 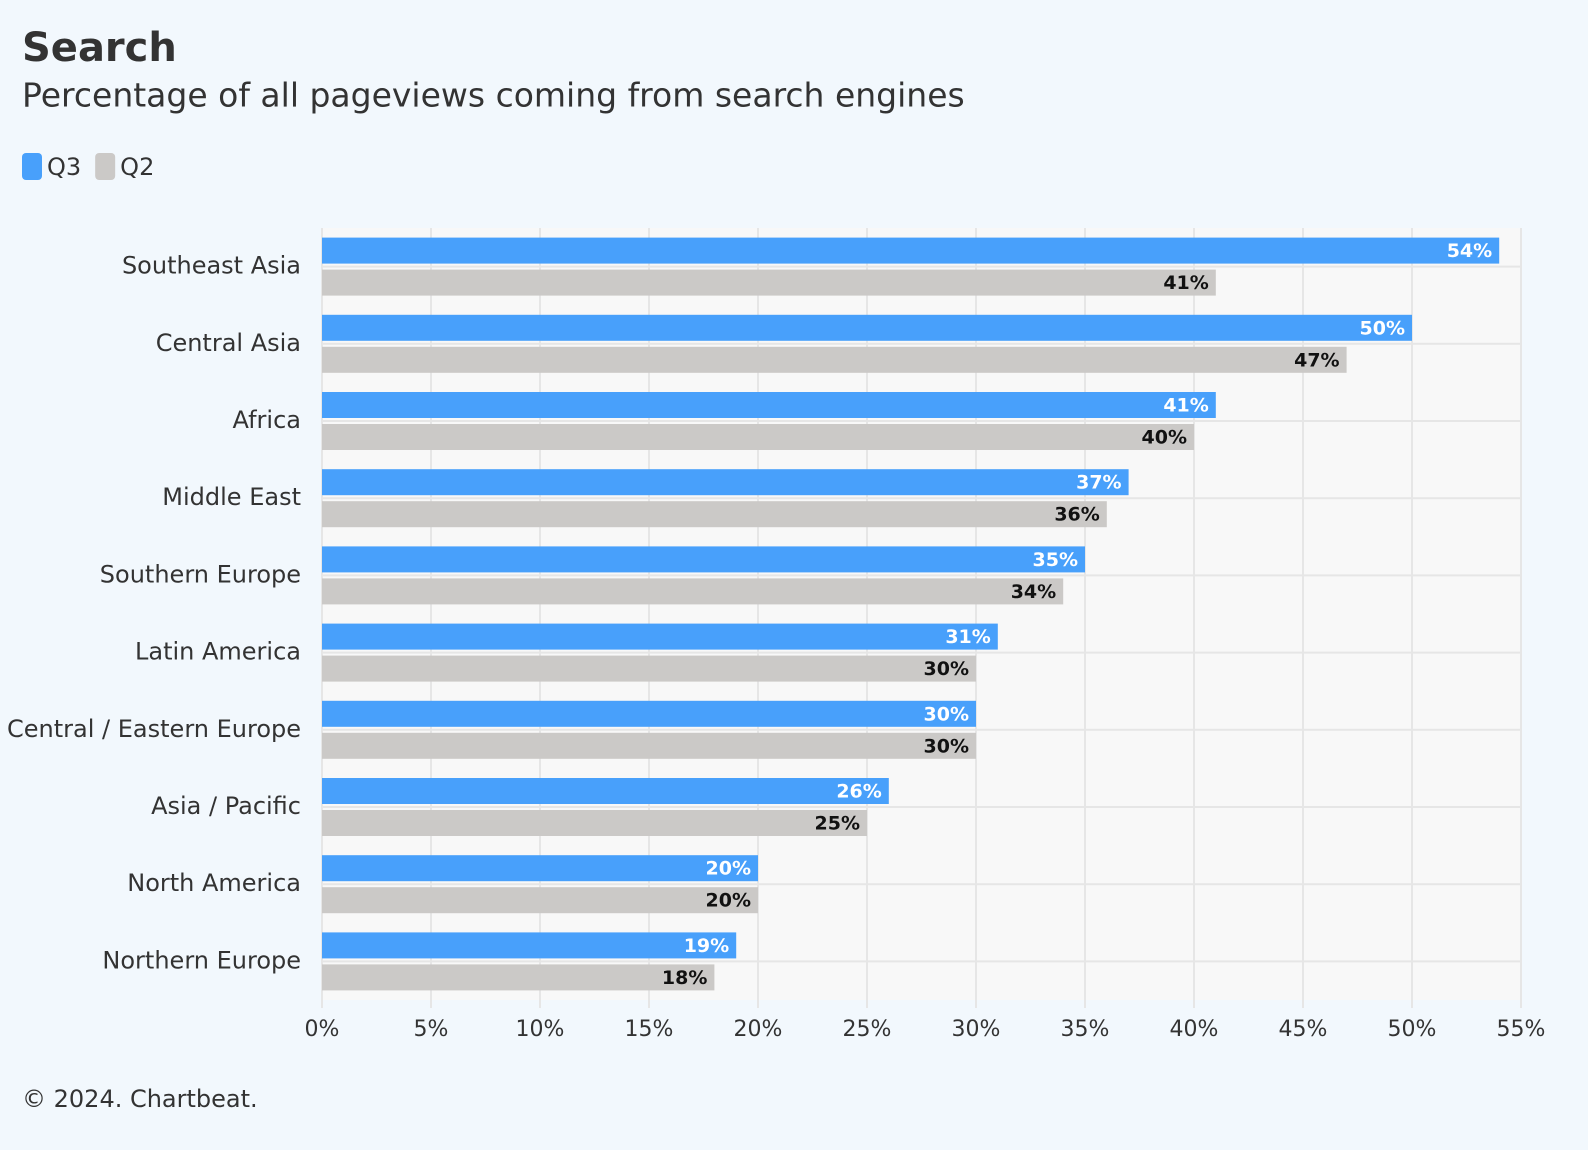 What do you see at coordinates (137, 167) in the screenshot?
I see `legend-label: Q2` at bounding box center [137, 167].